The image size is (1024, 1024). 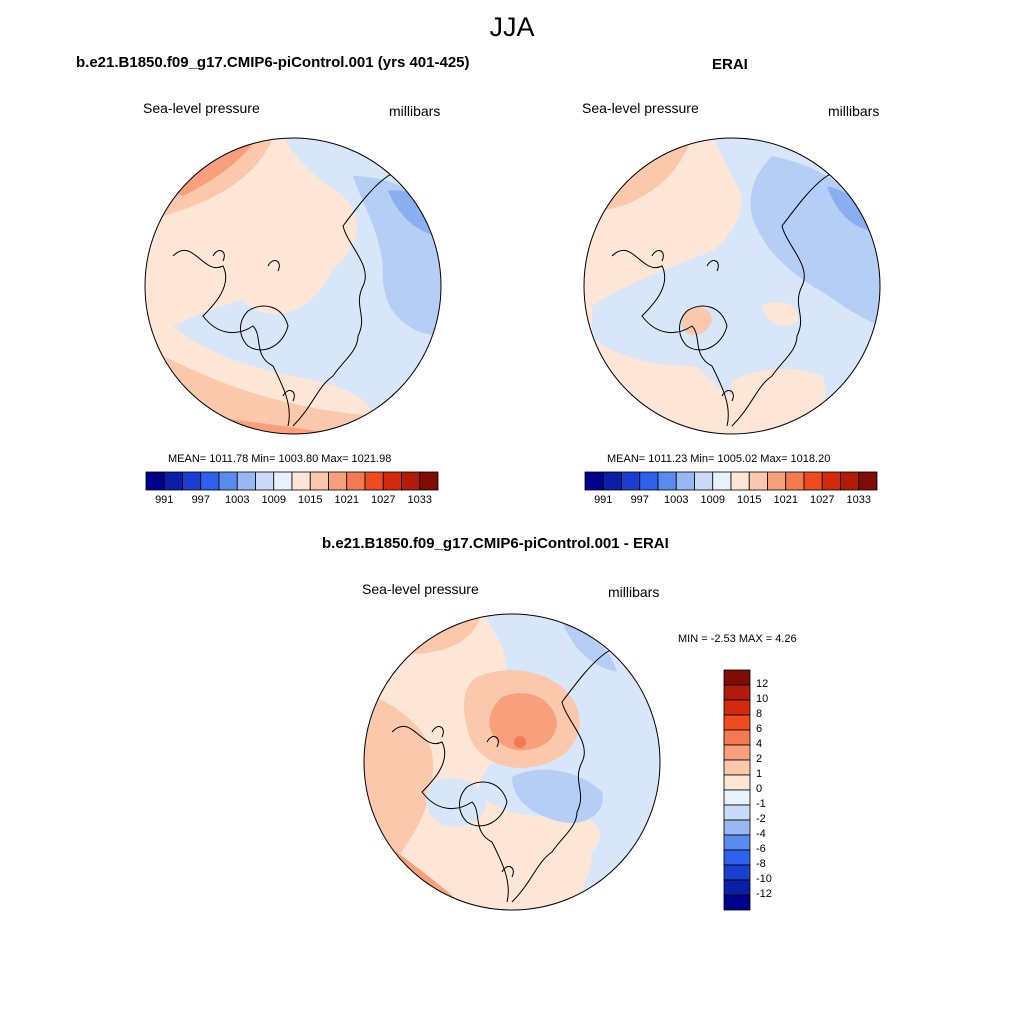 I want to click on colorbar-tick-label: 2, so click(x=759, y=759).